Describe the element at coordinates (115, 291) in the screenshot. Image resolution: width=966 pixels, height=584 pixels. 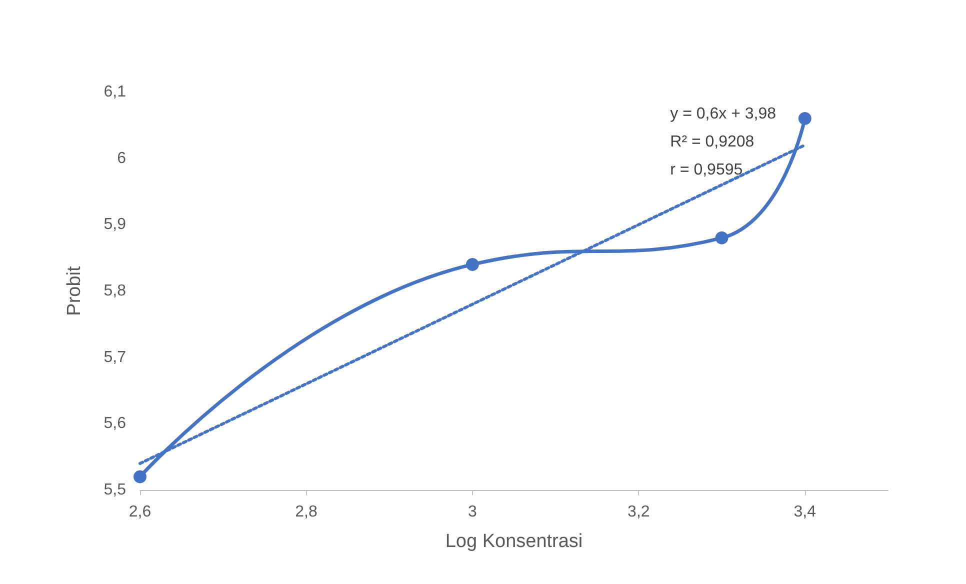
I see `y-tick-label: 5,8` at that location.